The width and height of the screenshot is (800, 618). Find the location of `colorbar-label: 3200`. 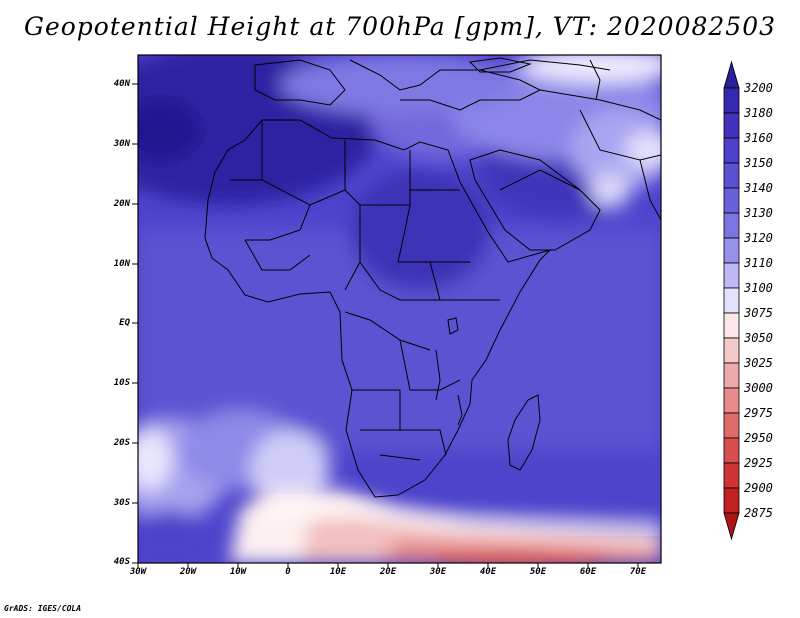

colorbar-label: 3200 is located at coordinates (758, 88).